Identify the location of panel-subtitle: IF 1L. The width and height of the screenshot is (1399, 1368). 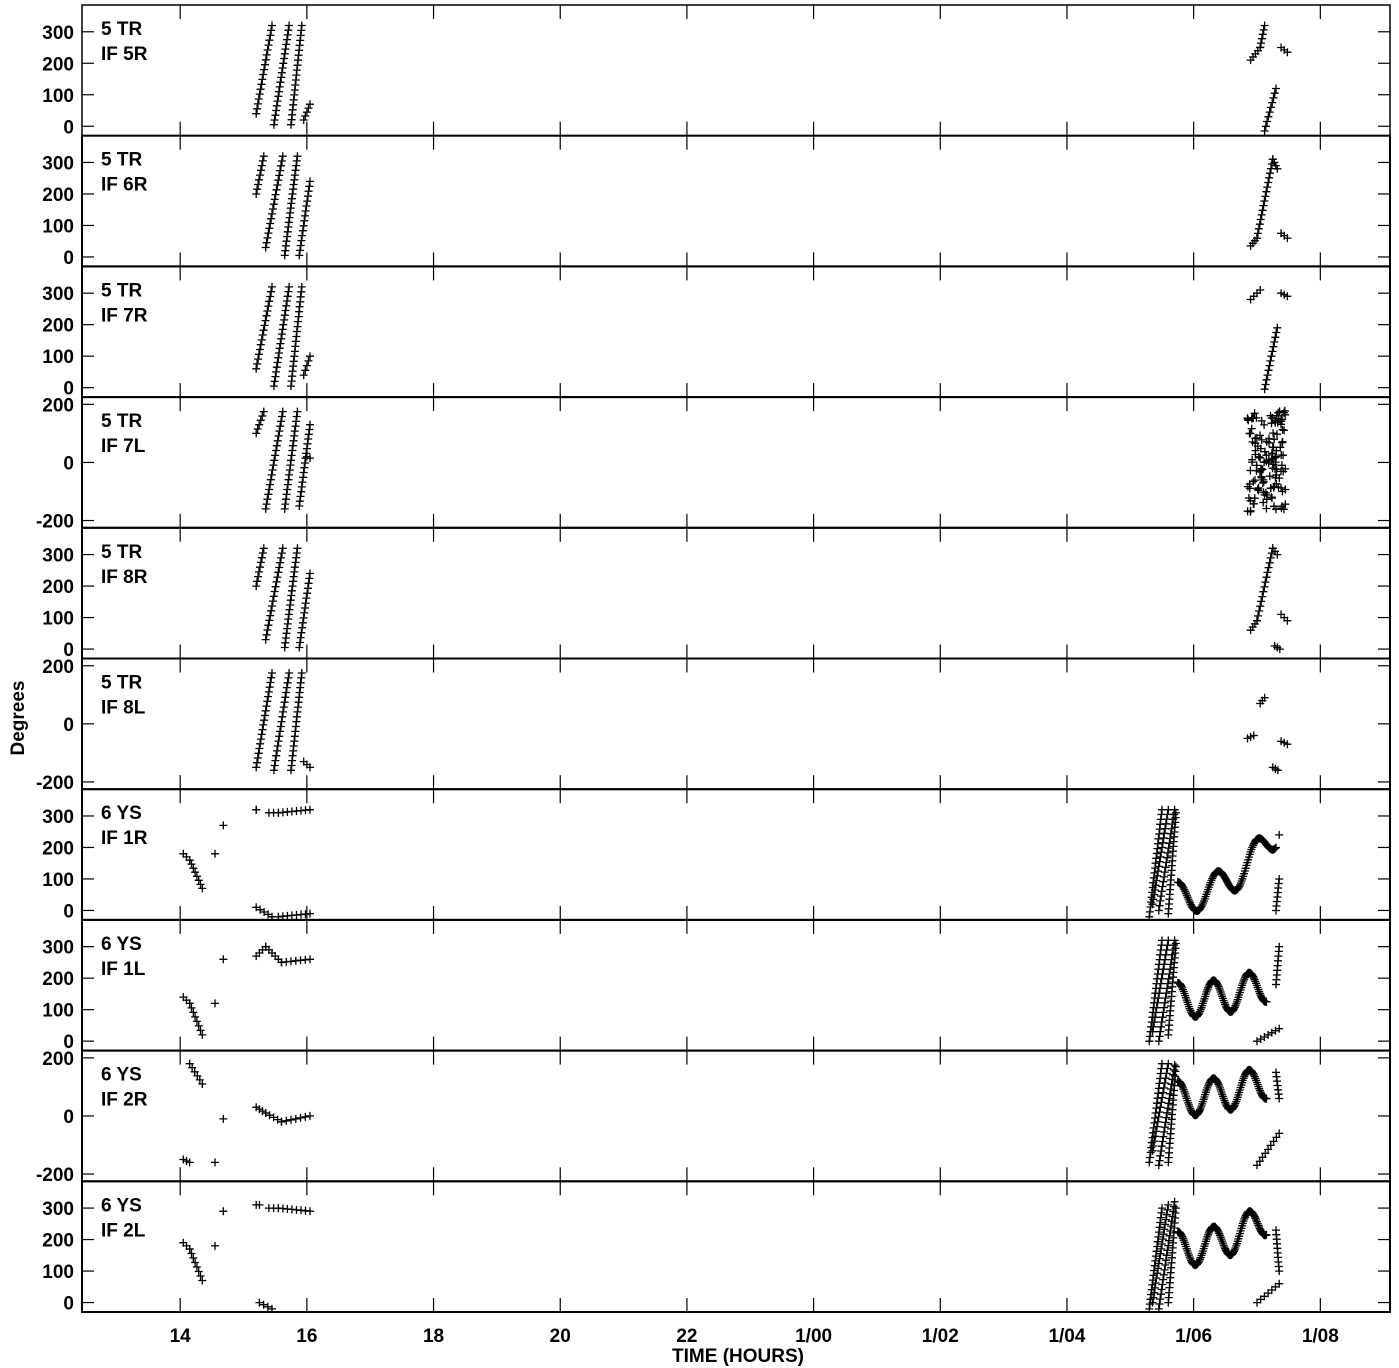
(123, 969).